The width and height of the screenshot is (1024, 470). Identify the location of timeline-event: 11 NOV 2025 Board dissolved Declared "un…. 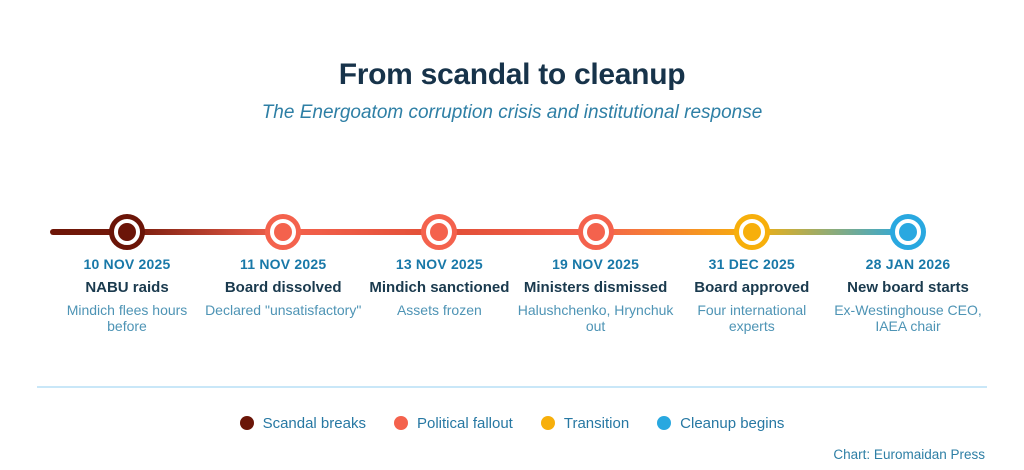
(283, 266).